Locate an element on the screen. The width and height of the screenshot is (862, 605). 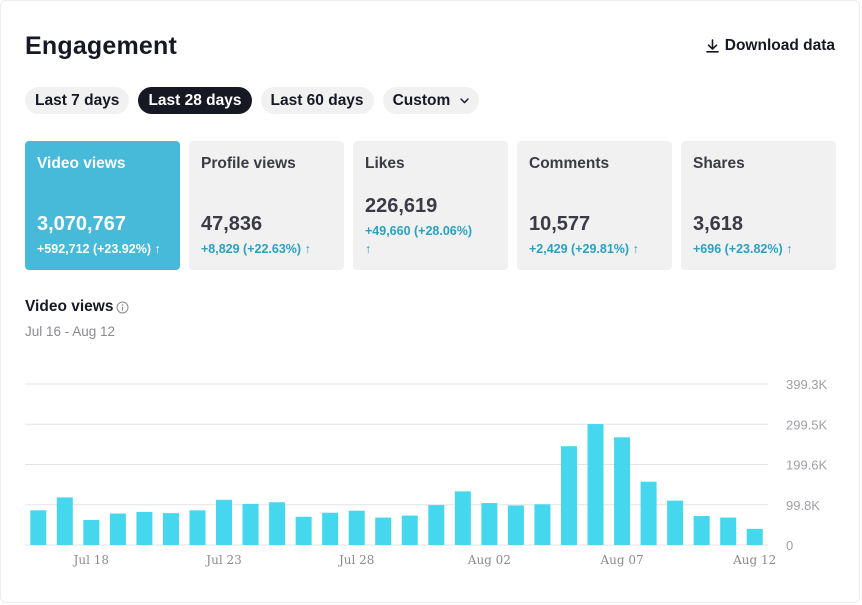
x-tick-label: Aug 02 is located at coordinates (489, 560).